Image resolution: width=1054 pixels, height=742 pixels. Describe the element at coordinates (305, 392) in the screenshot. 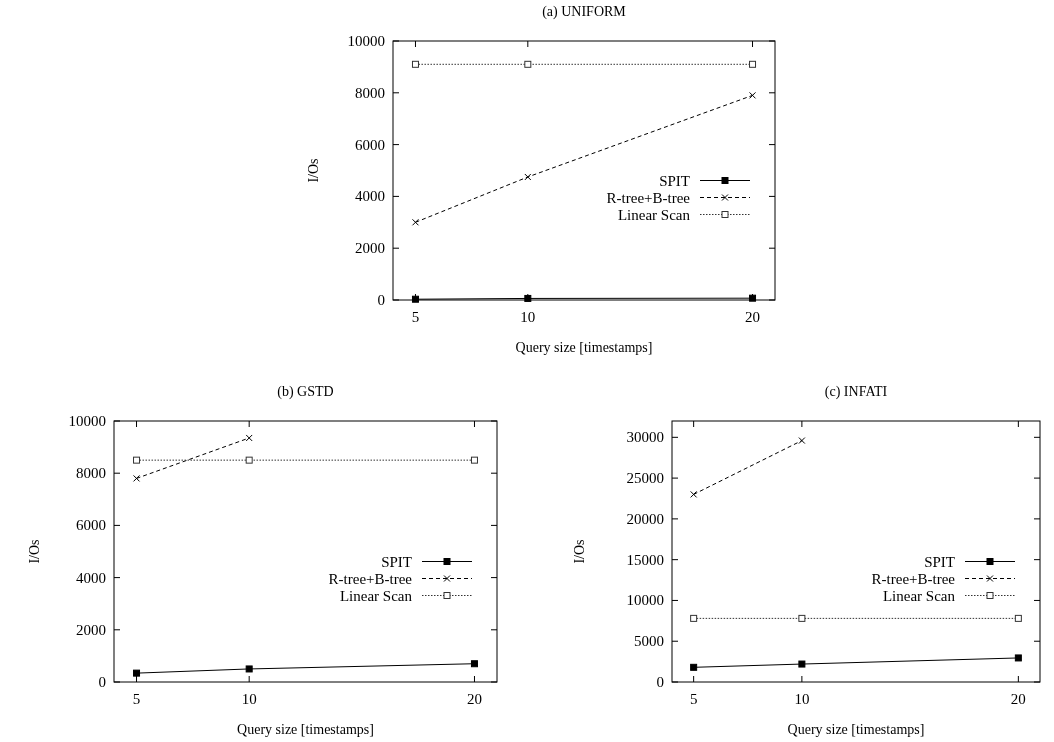

I see `chart-title: (b) GSTD` at that location.